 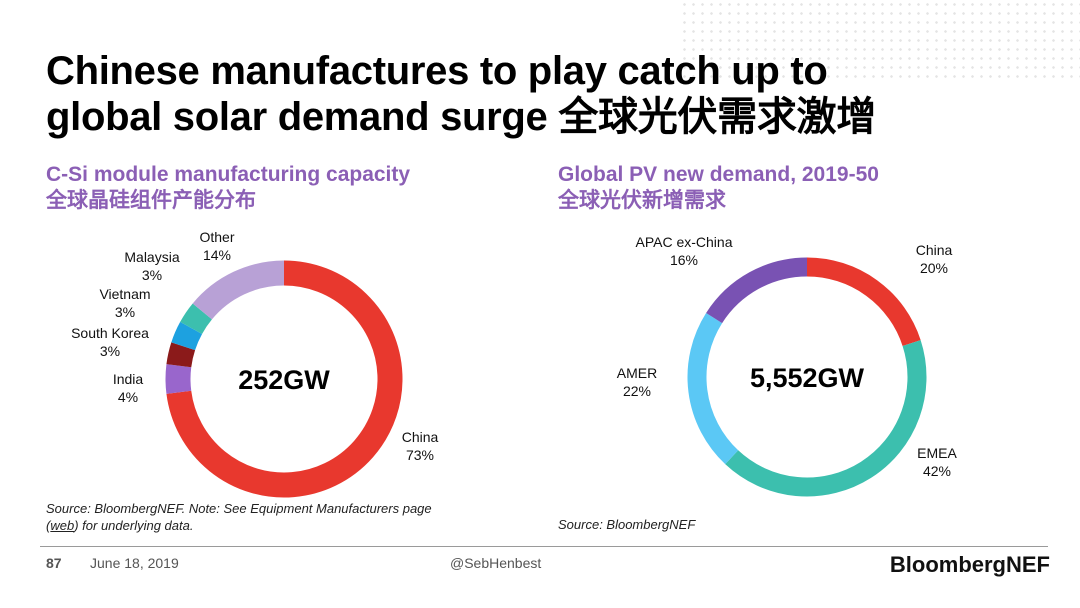 What do you see at coordinates (151, 257) in the screenshot?
I see `slice-name-label: Malaysia` at bounding box center [151, 257].